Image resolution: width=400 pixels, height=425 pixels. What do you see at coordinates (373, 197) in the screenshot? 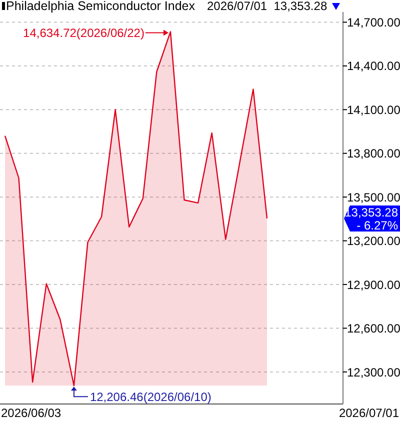
I see `y-tick-label: 13,500.00` at bounding box center [373, 197].